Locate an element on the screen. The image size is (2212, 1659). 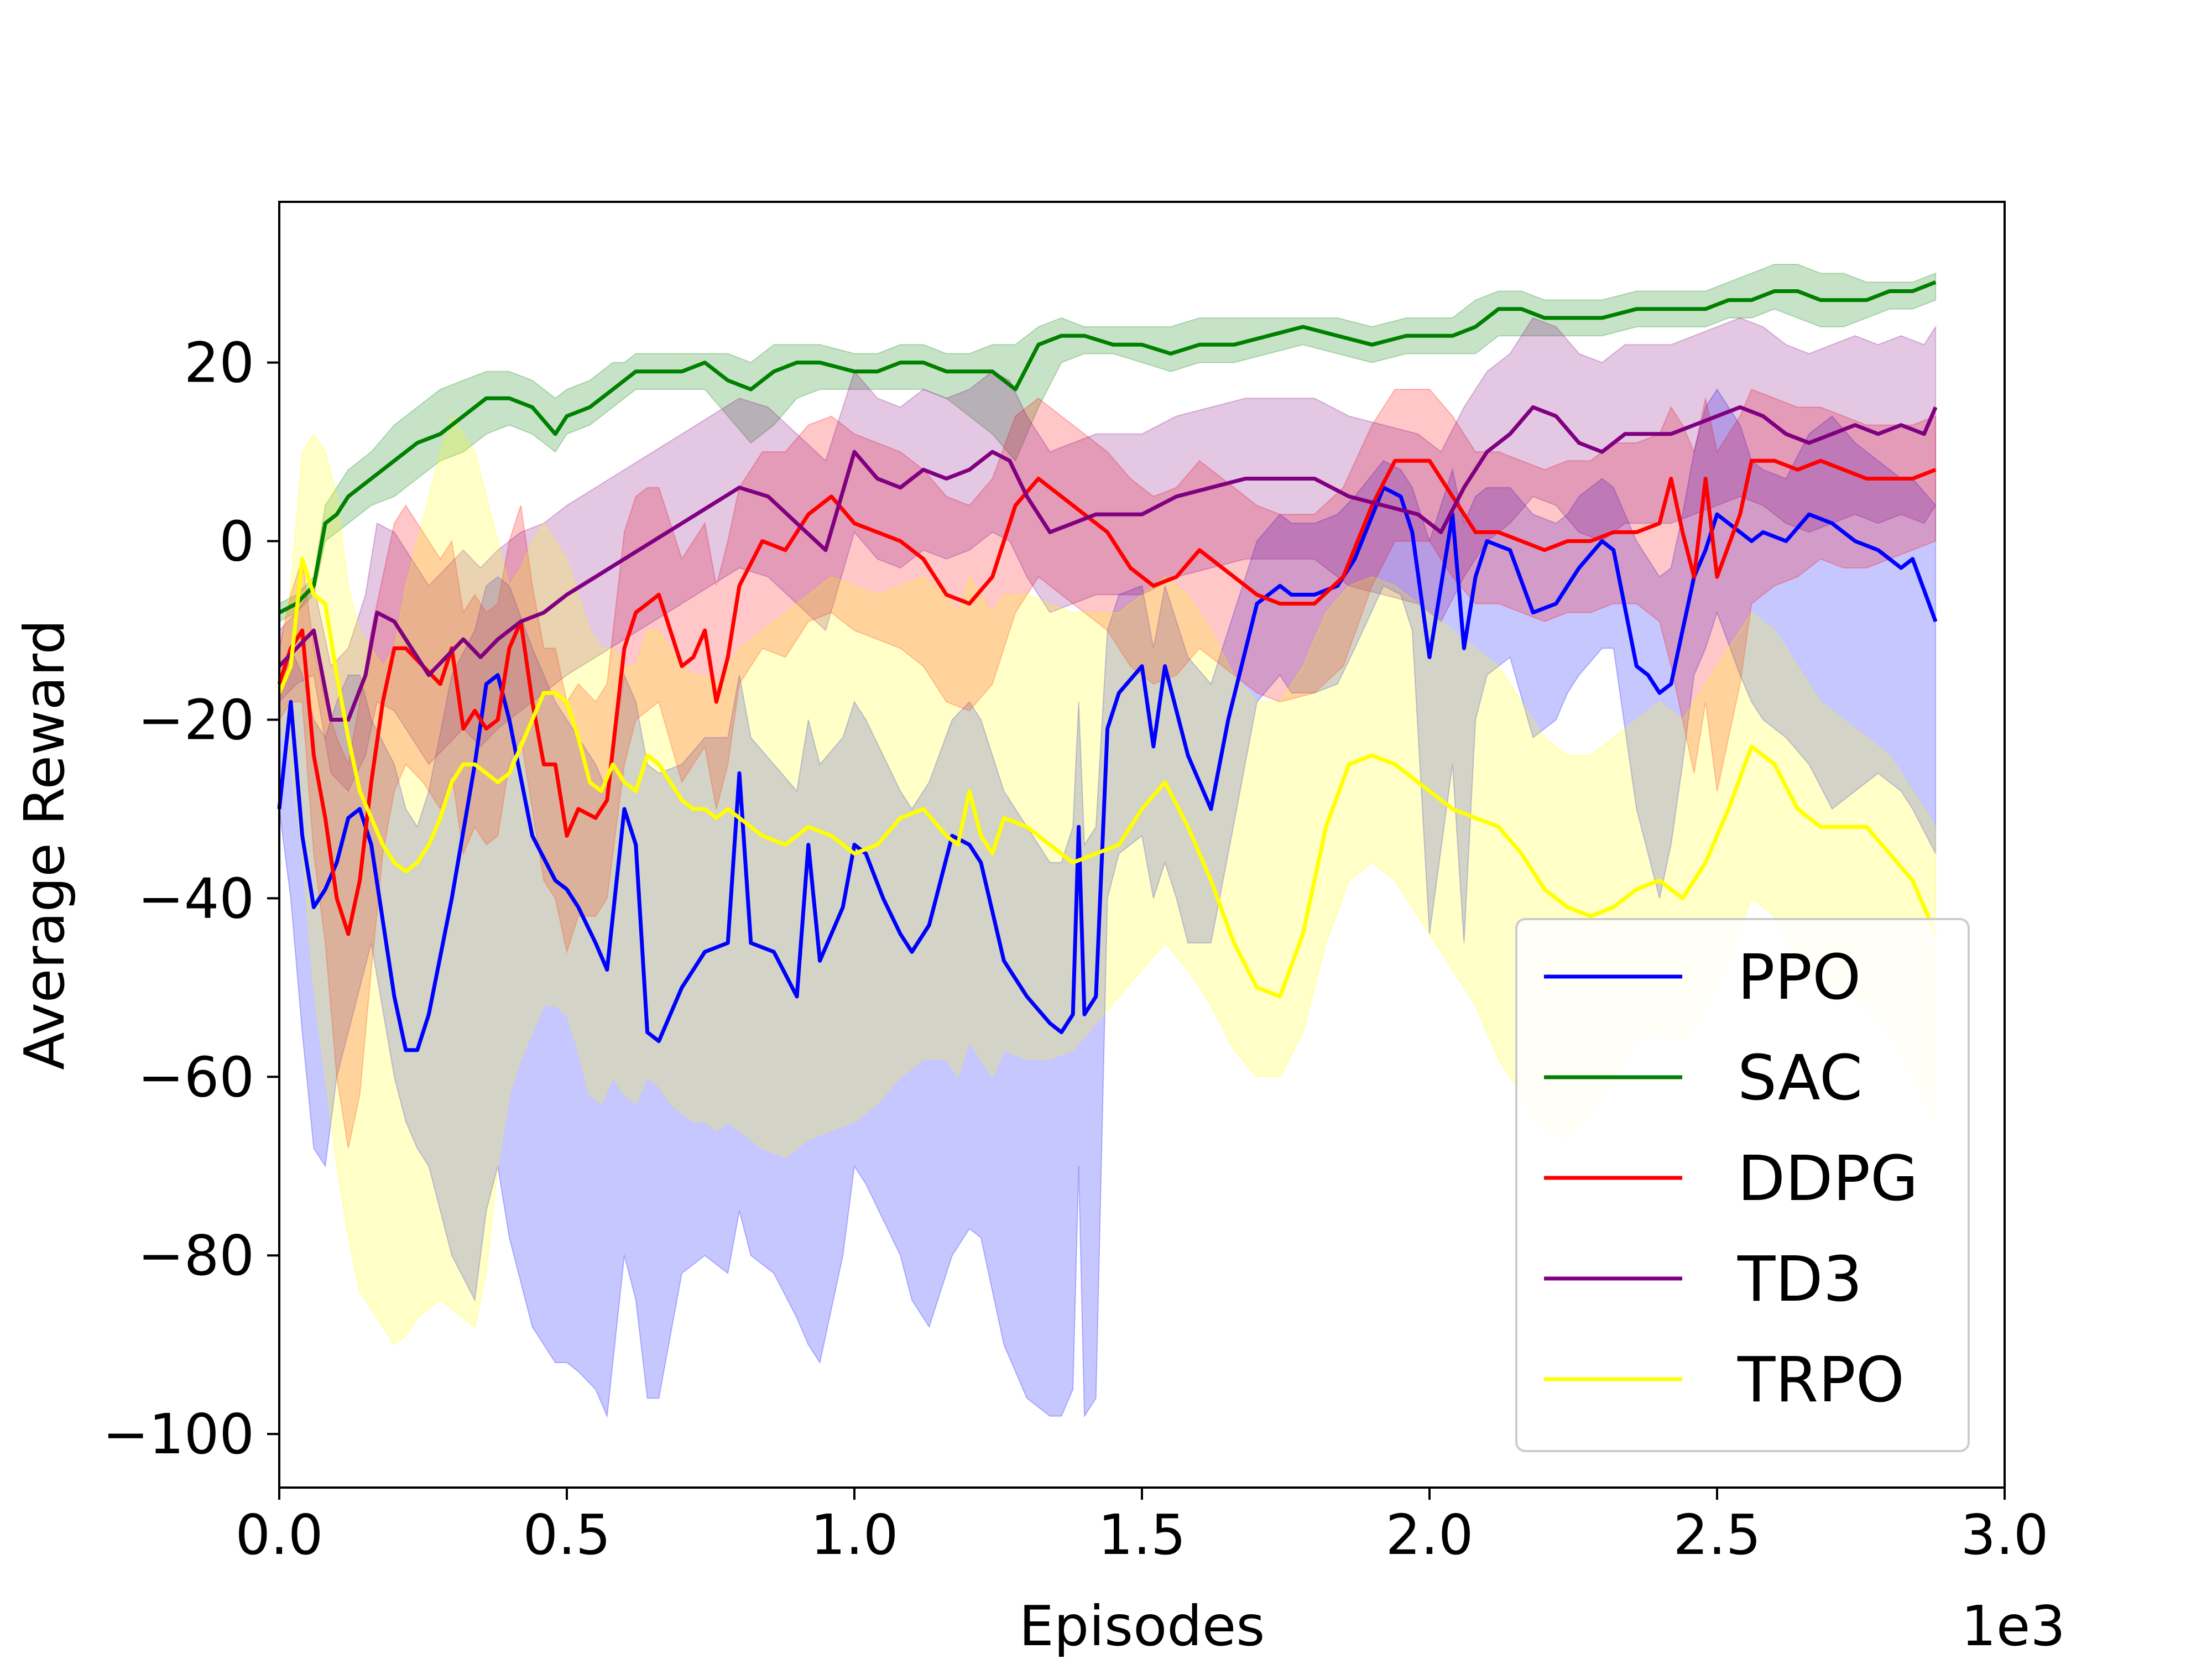
x-tick-label: 2.5 is located at coordinates (1717, 1535).